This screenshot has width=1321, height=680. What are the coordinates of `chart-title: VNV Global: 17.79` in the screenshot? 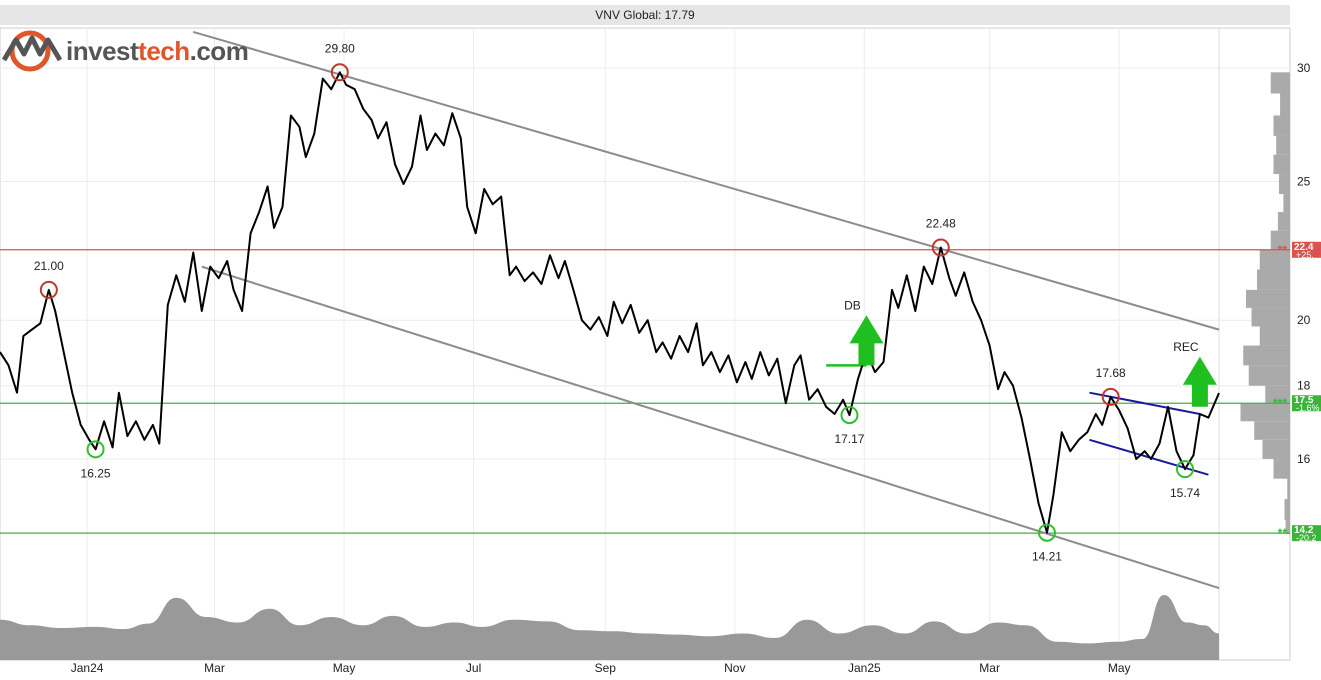 It's located at (645, 15).